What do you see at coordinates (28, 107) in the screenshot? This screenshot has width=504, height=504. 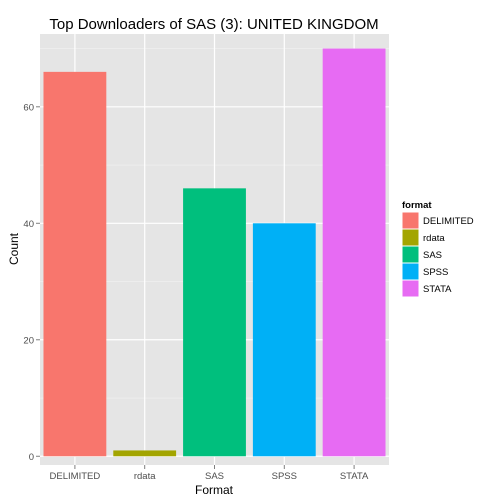 I see `y-tick-label: 60` at bounding box center [28, 107].